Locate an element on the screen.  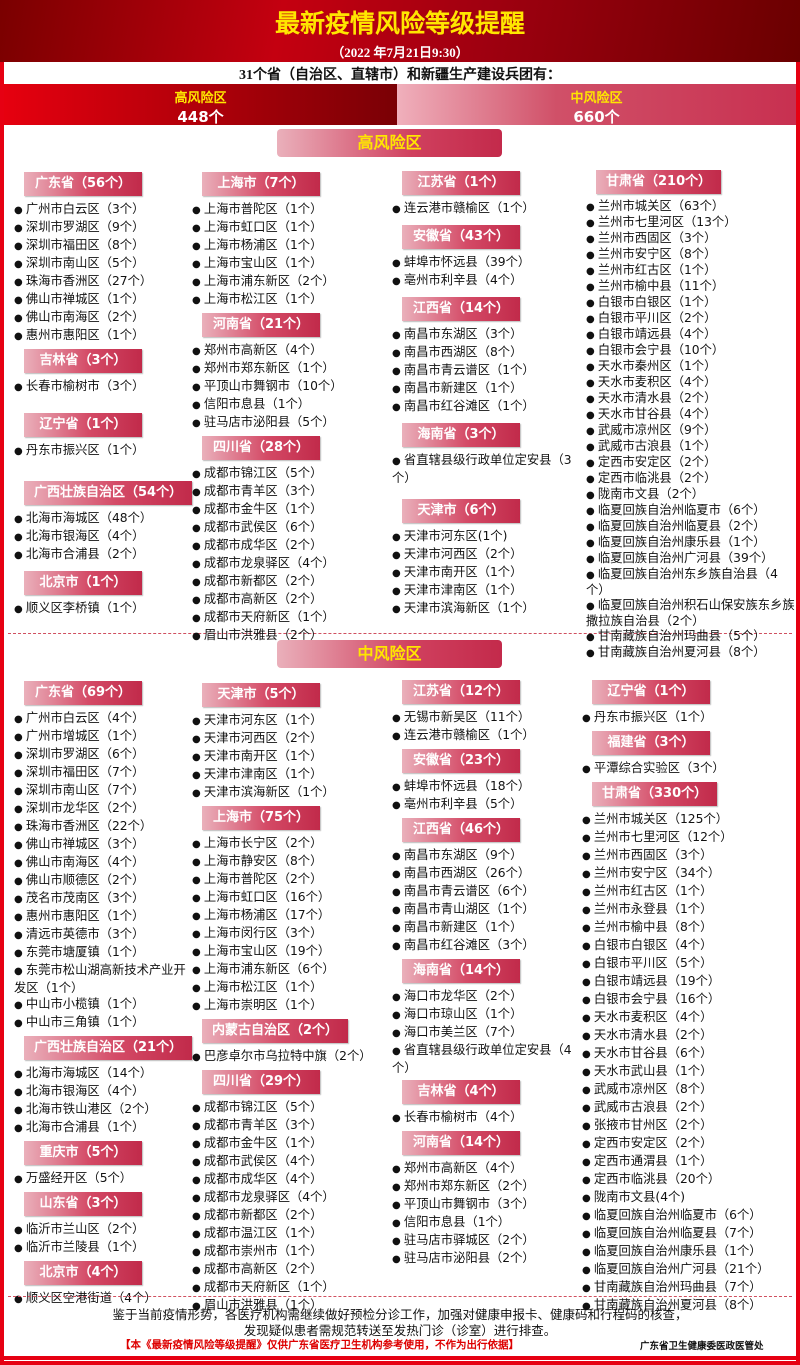
province-header: 江西省（14个） is located at coordinates (461, 309).